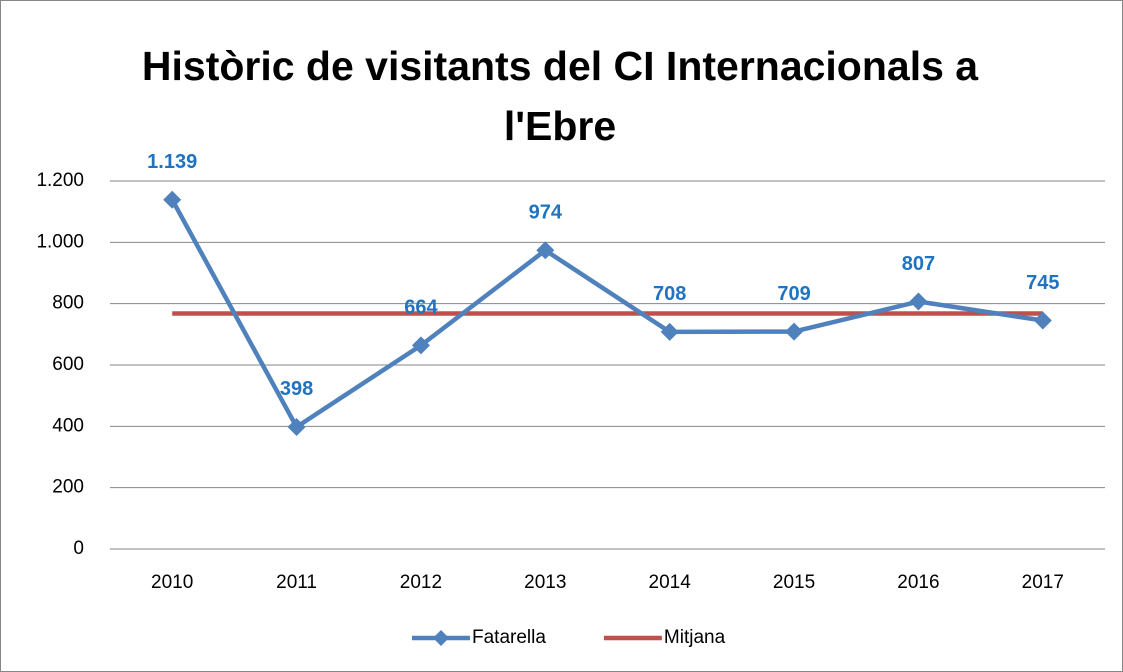 This screenshot has height=672, width=1123. Describe the element at coordinates (68, 364) in the screenshot. I see `y-tick-label: 600` at that location.